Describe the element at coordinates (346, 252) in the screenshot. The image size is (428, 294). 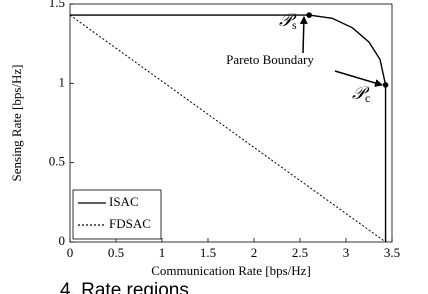
I see `x-tick-label: 3` at that location.